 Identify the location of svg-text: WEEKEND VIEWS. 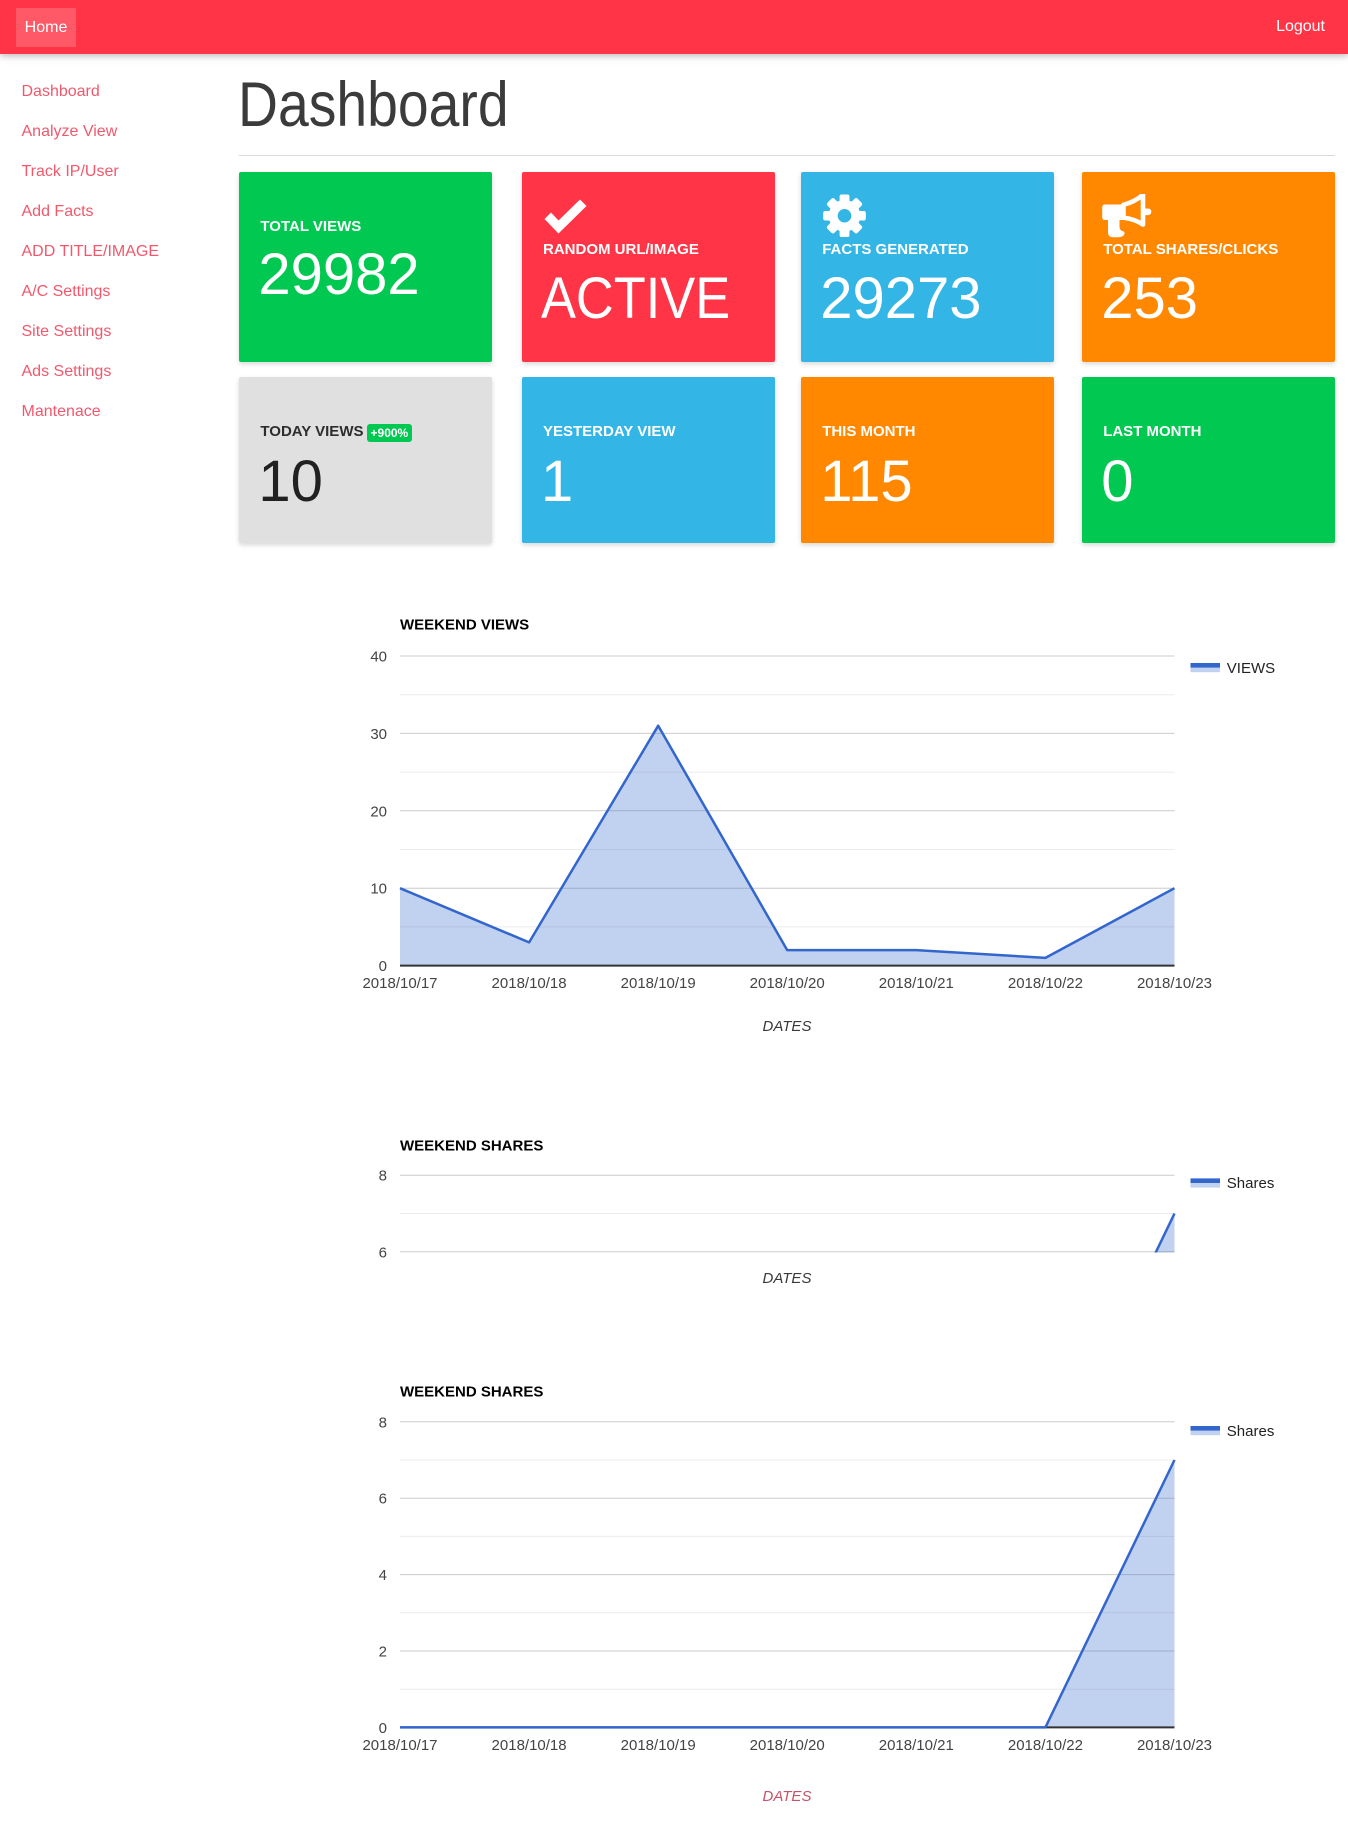
(464, 625).